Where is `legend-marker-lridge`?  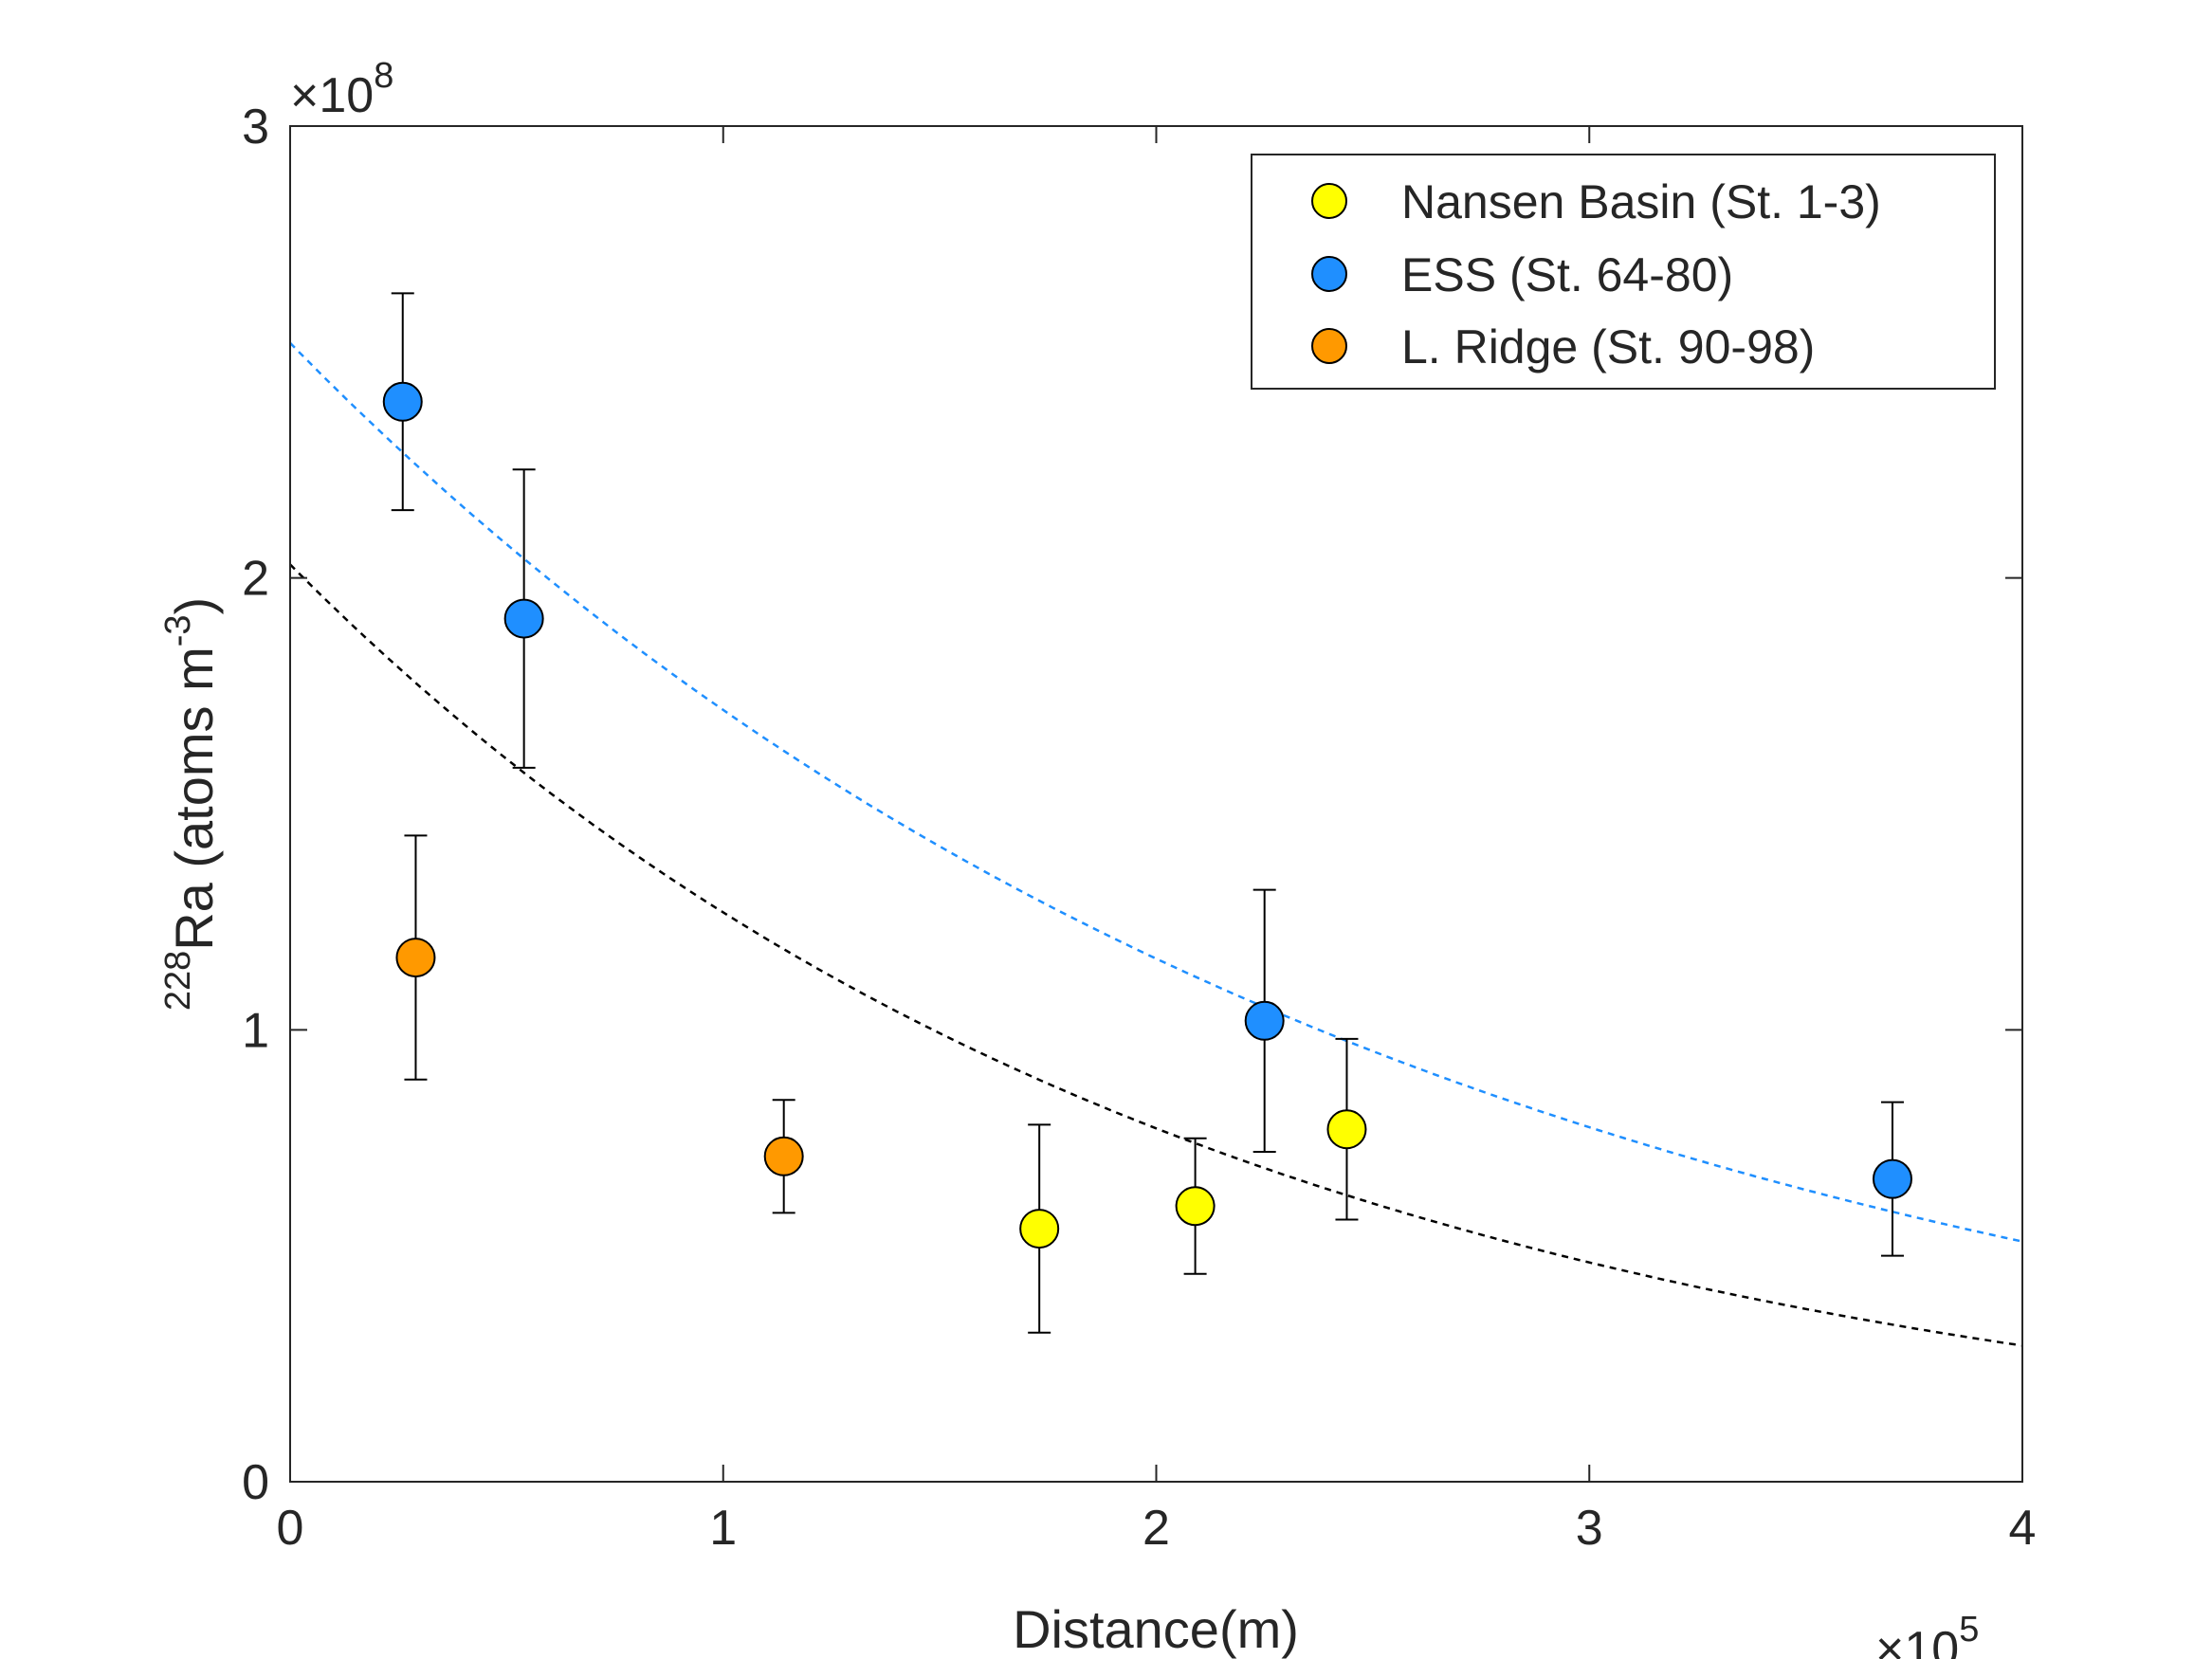 legend-marker-lridge is located at coordinates (1329, 346).